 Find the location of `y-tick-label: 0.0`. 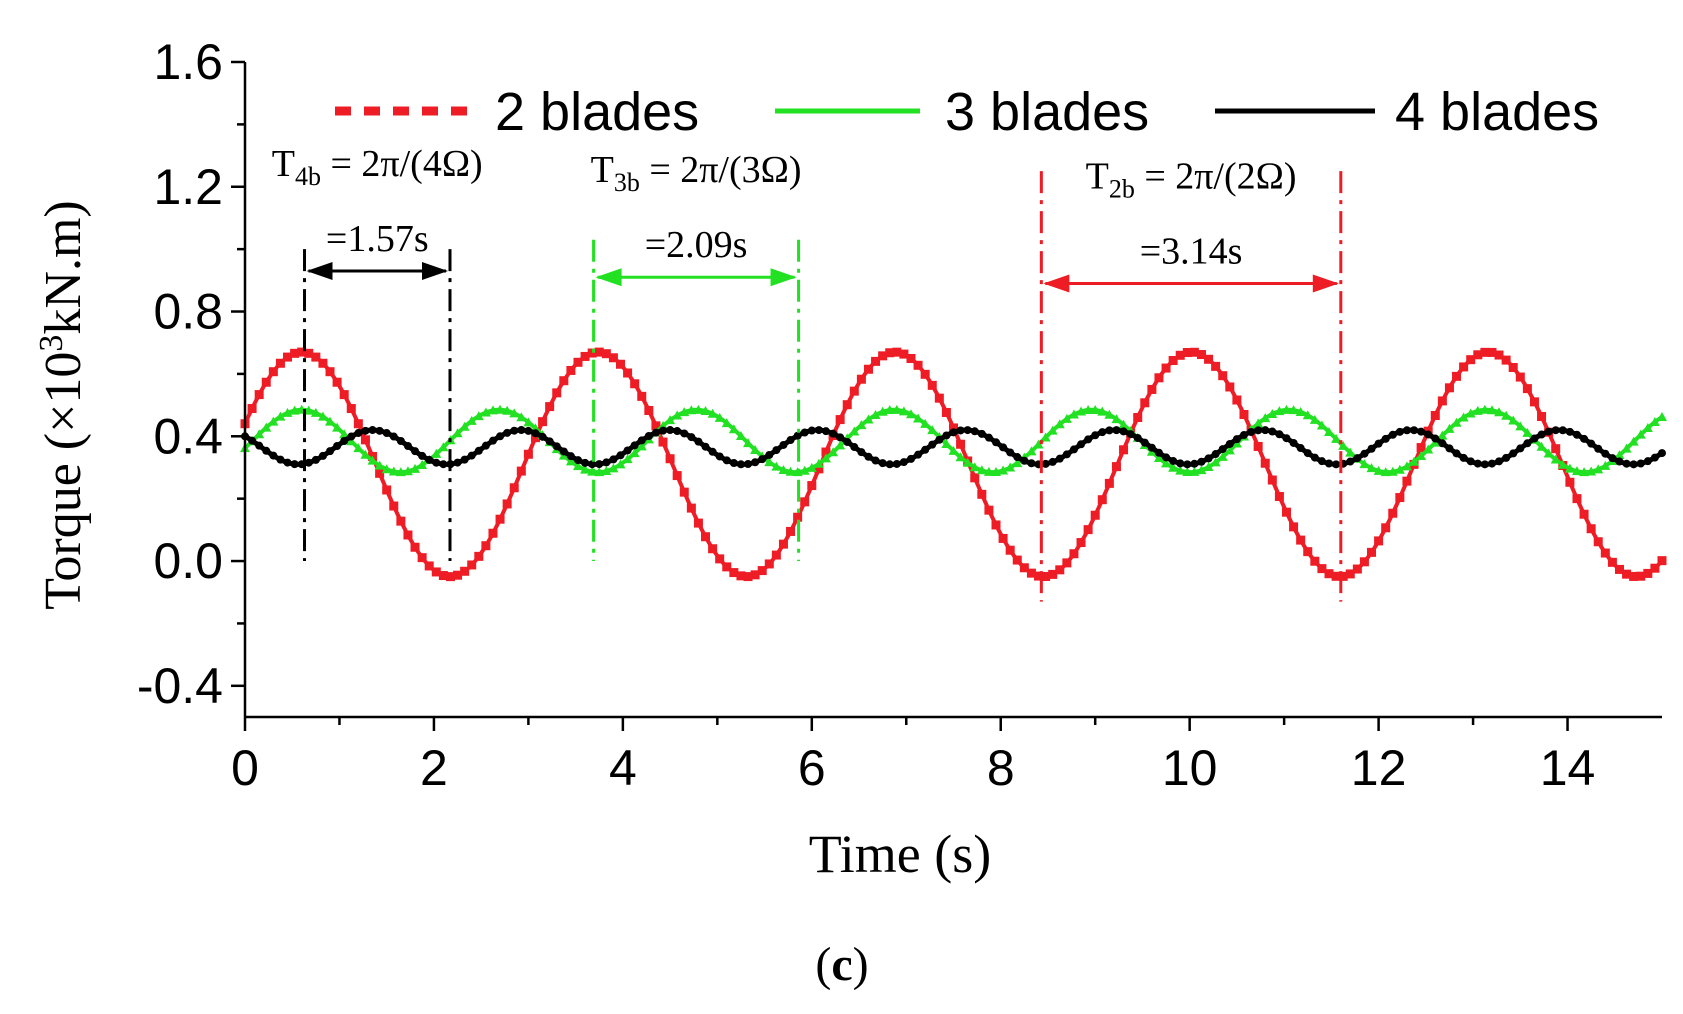

y-tick-label: 0.0 is located at coordinates (188, 561).